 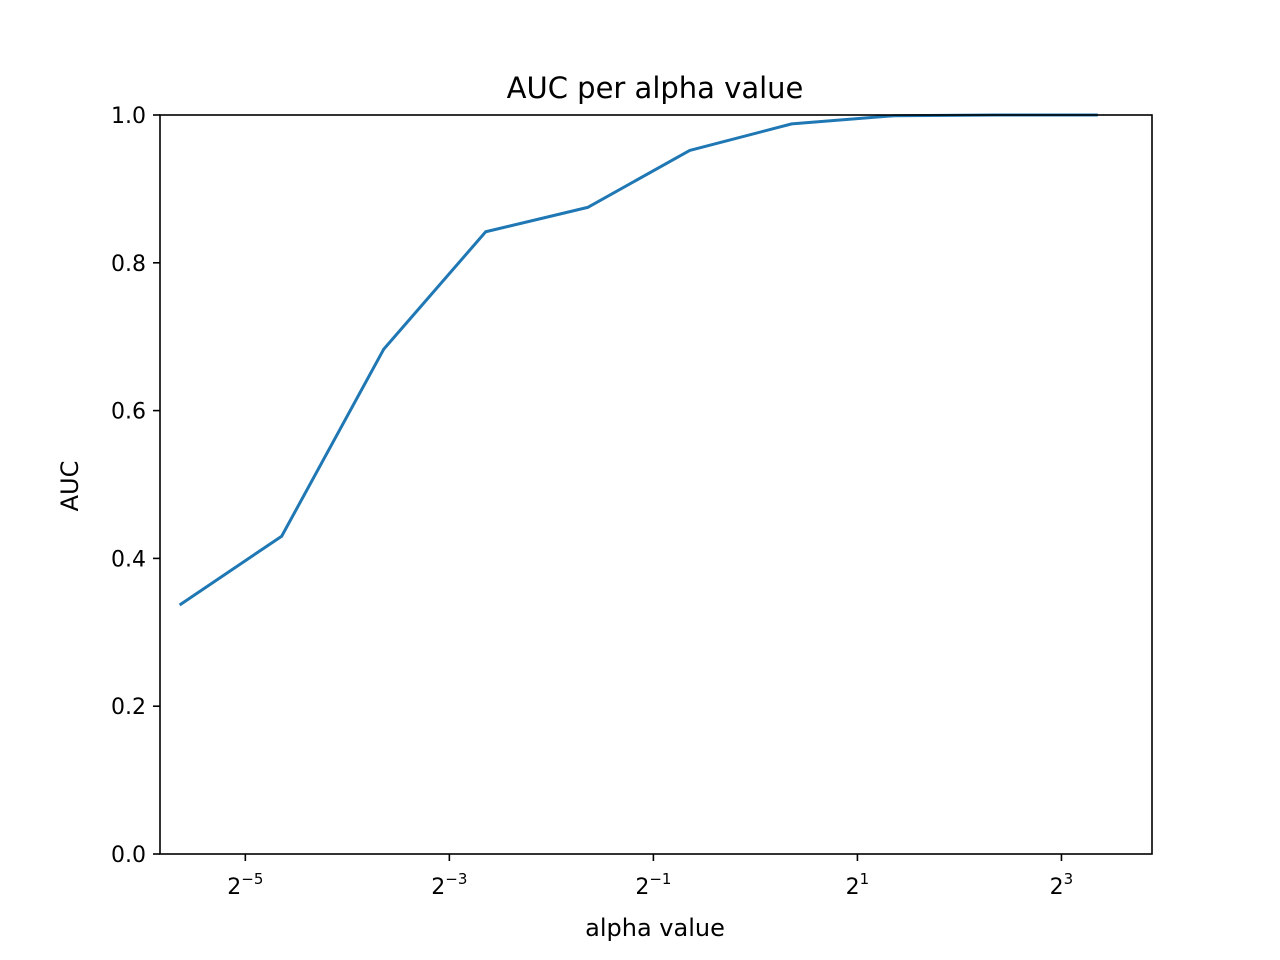 I want to click on x-tick-label: 23, so click(x=1062, y=885).